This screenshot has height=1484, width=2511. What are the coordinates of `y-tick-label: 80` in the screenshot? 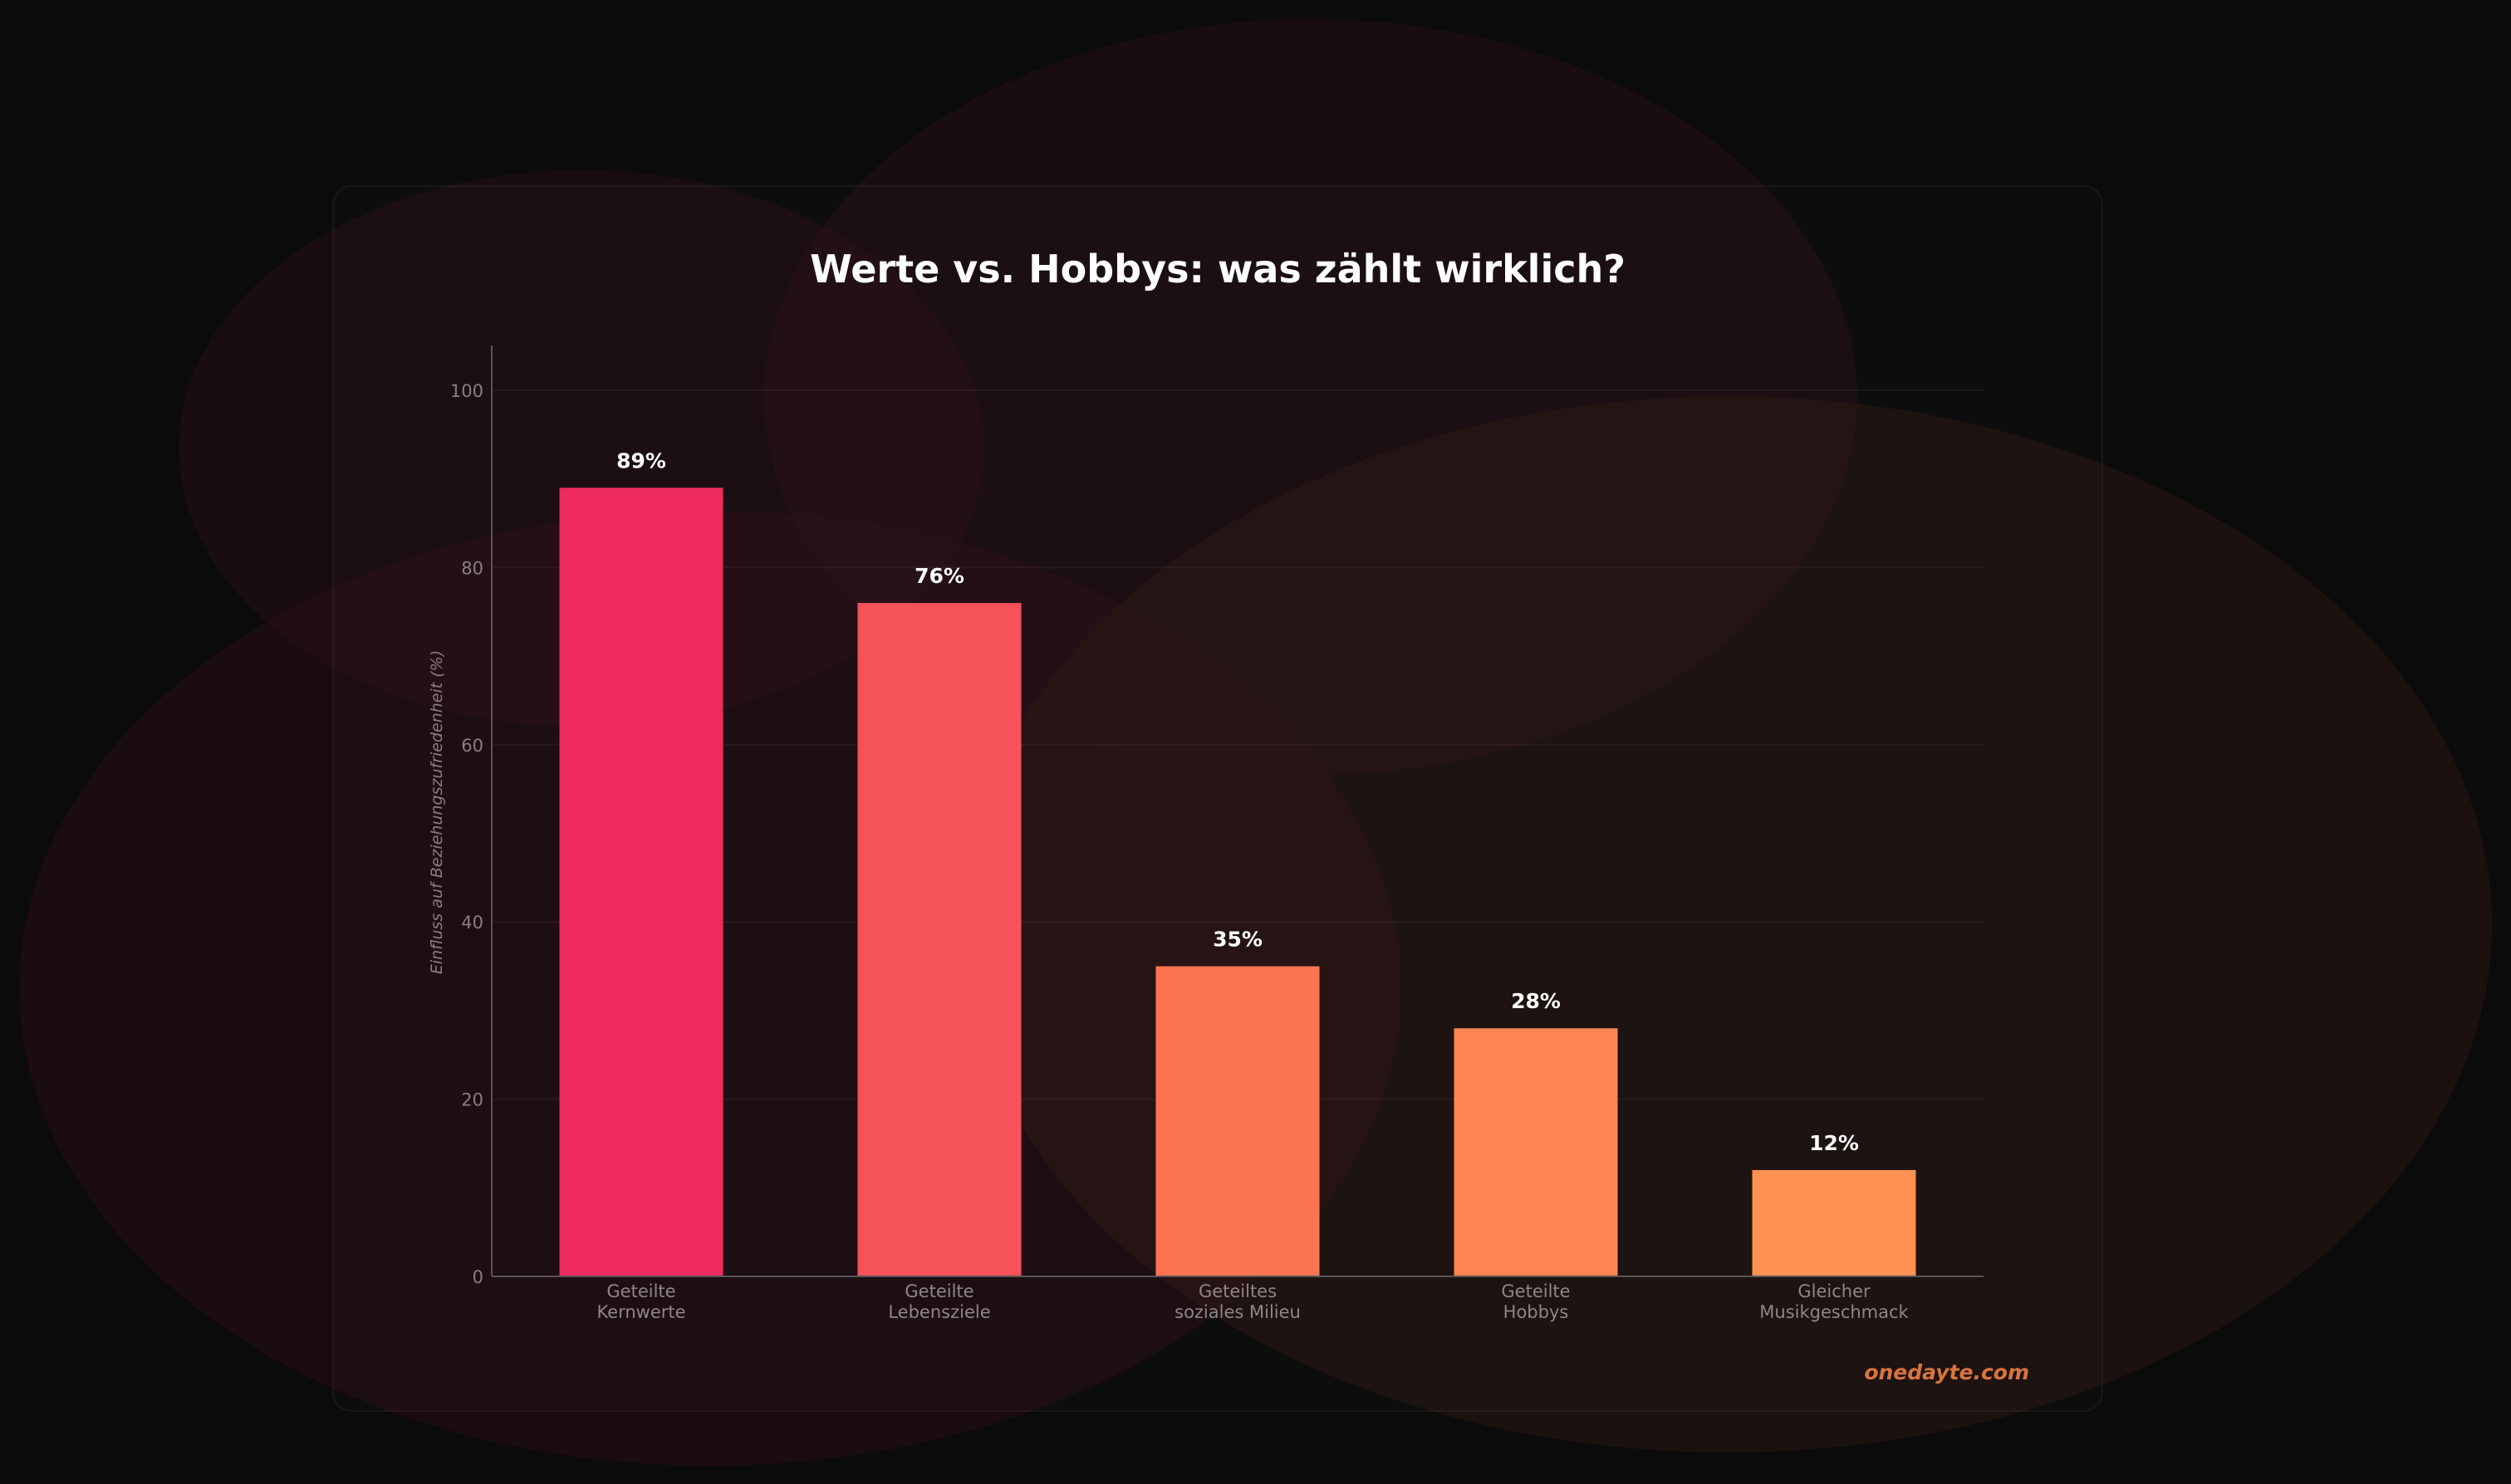 It's located at (472, 568).